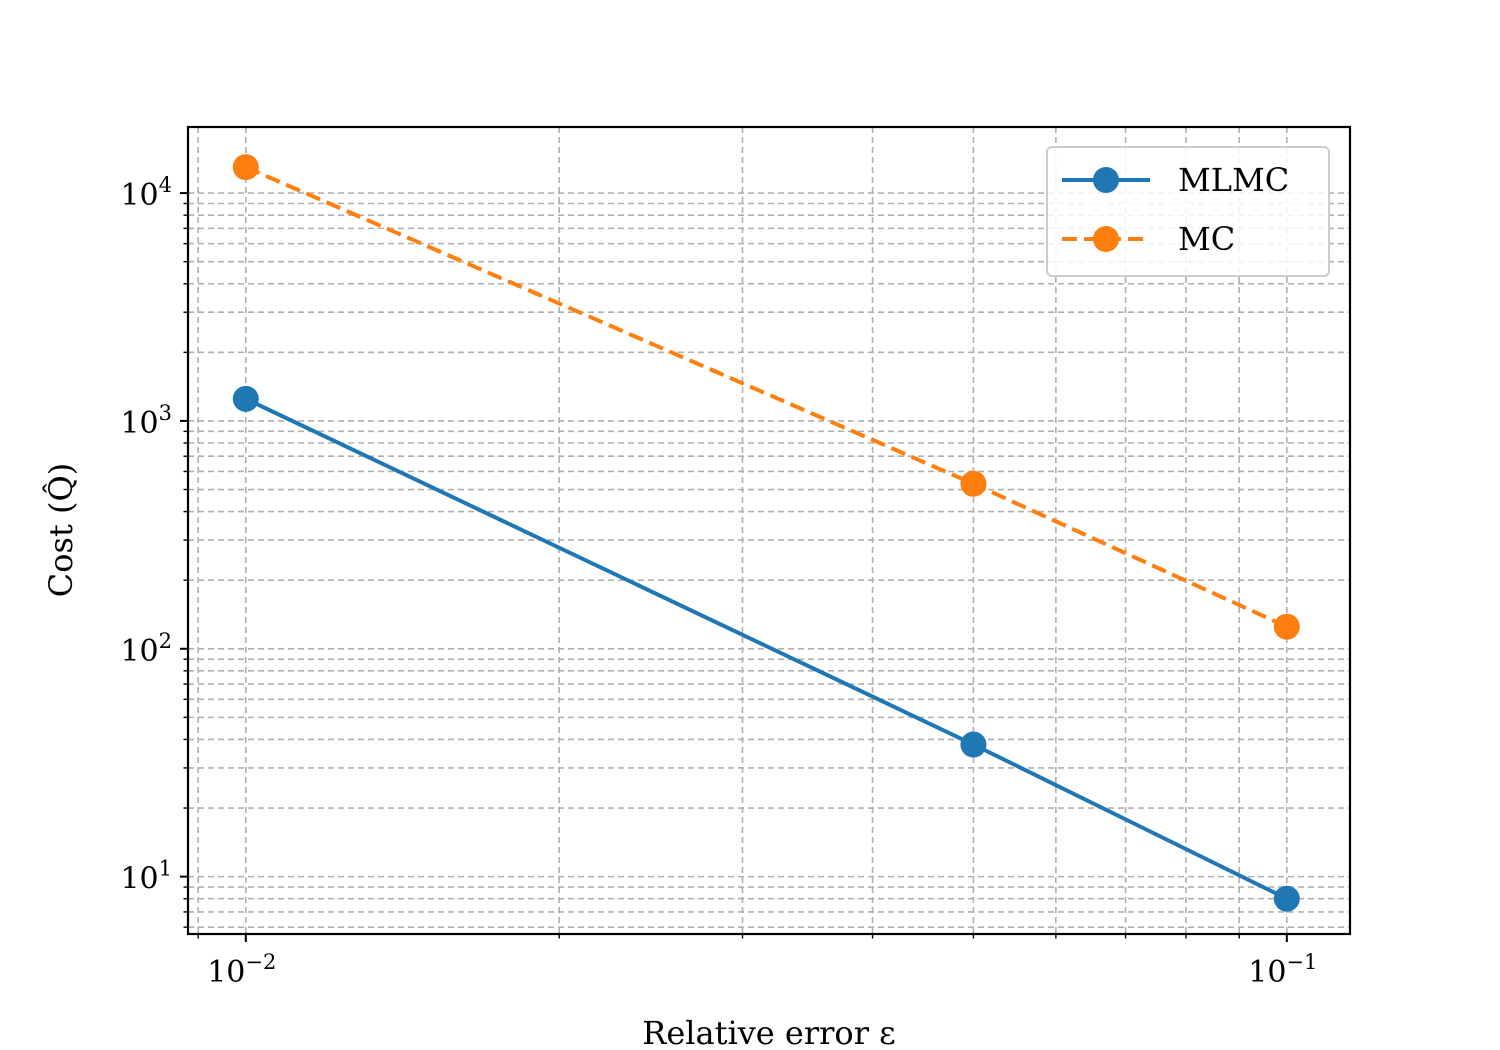 This screenshot has width=1500, height=1050. Describe the element at coordinates (1233, 180) in the screenshot. I see `legend-label-mlmc: MLMC` at that location.